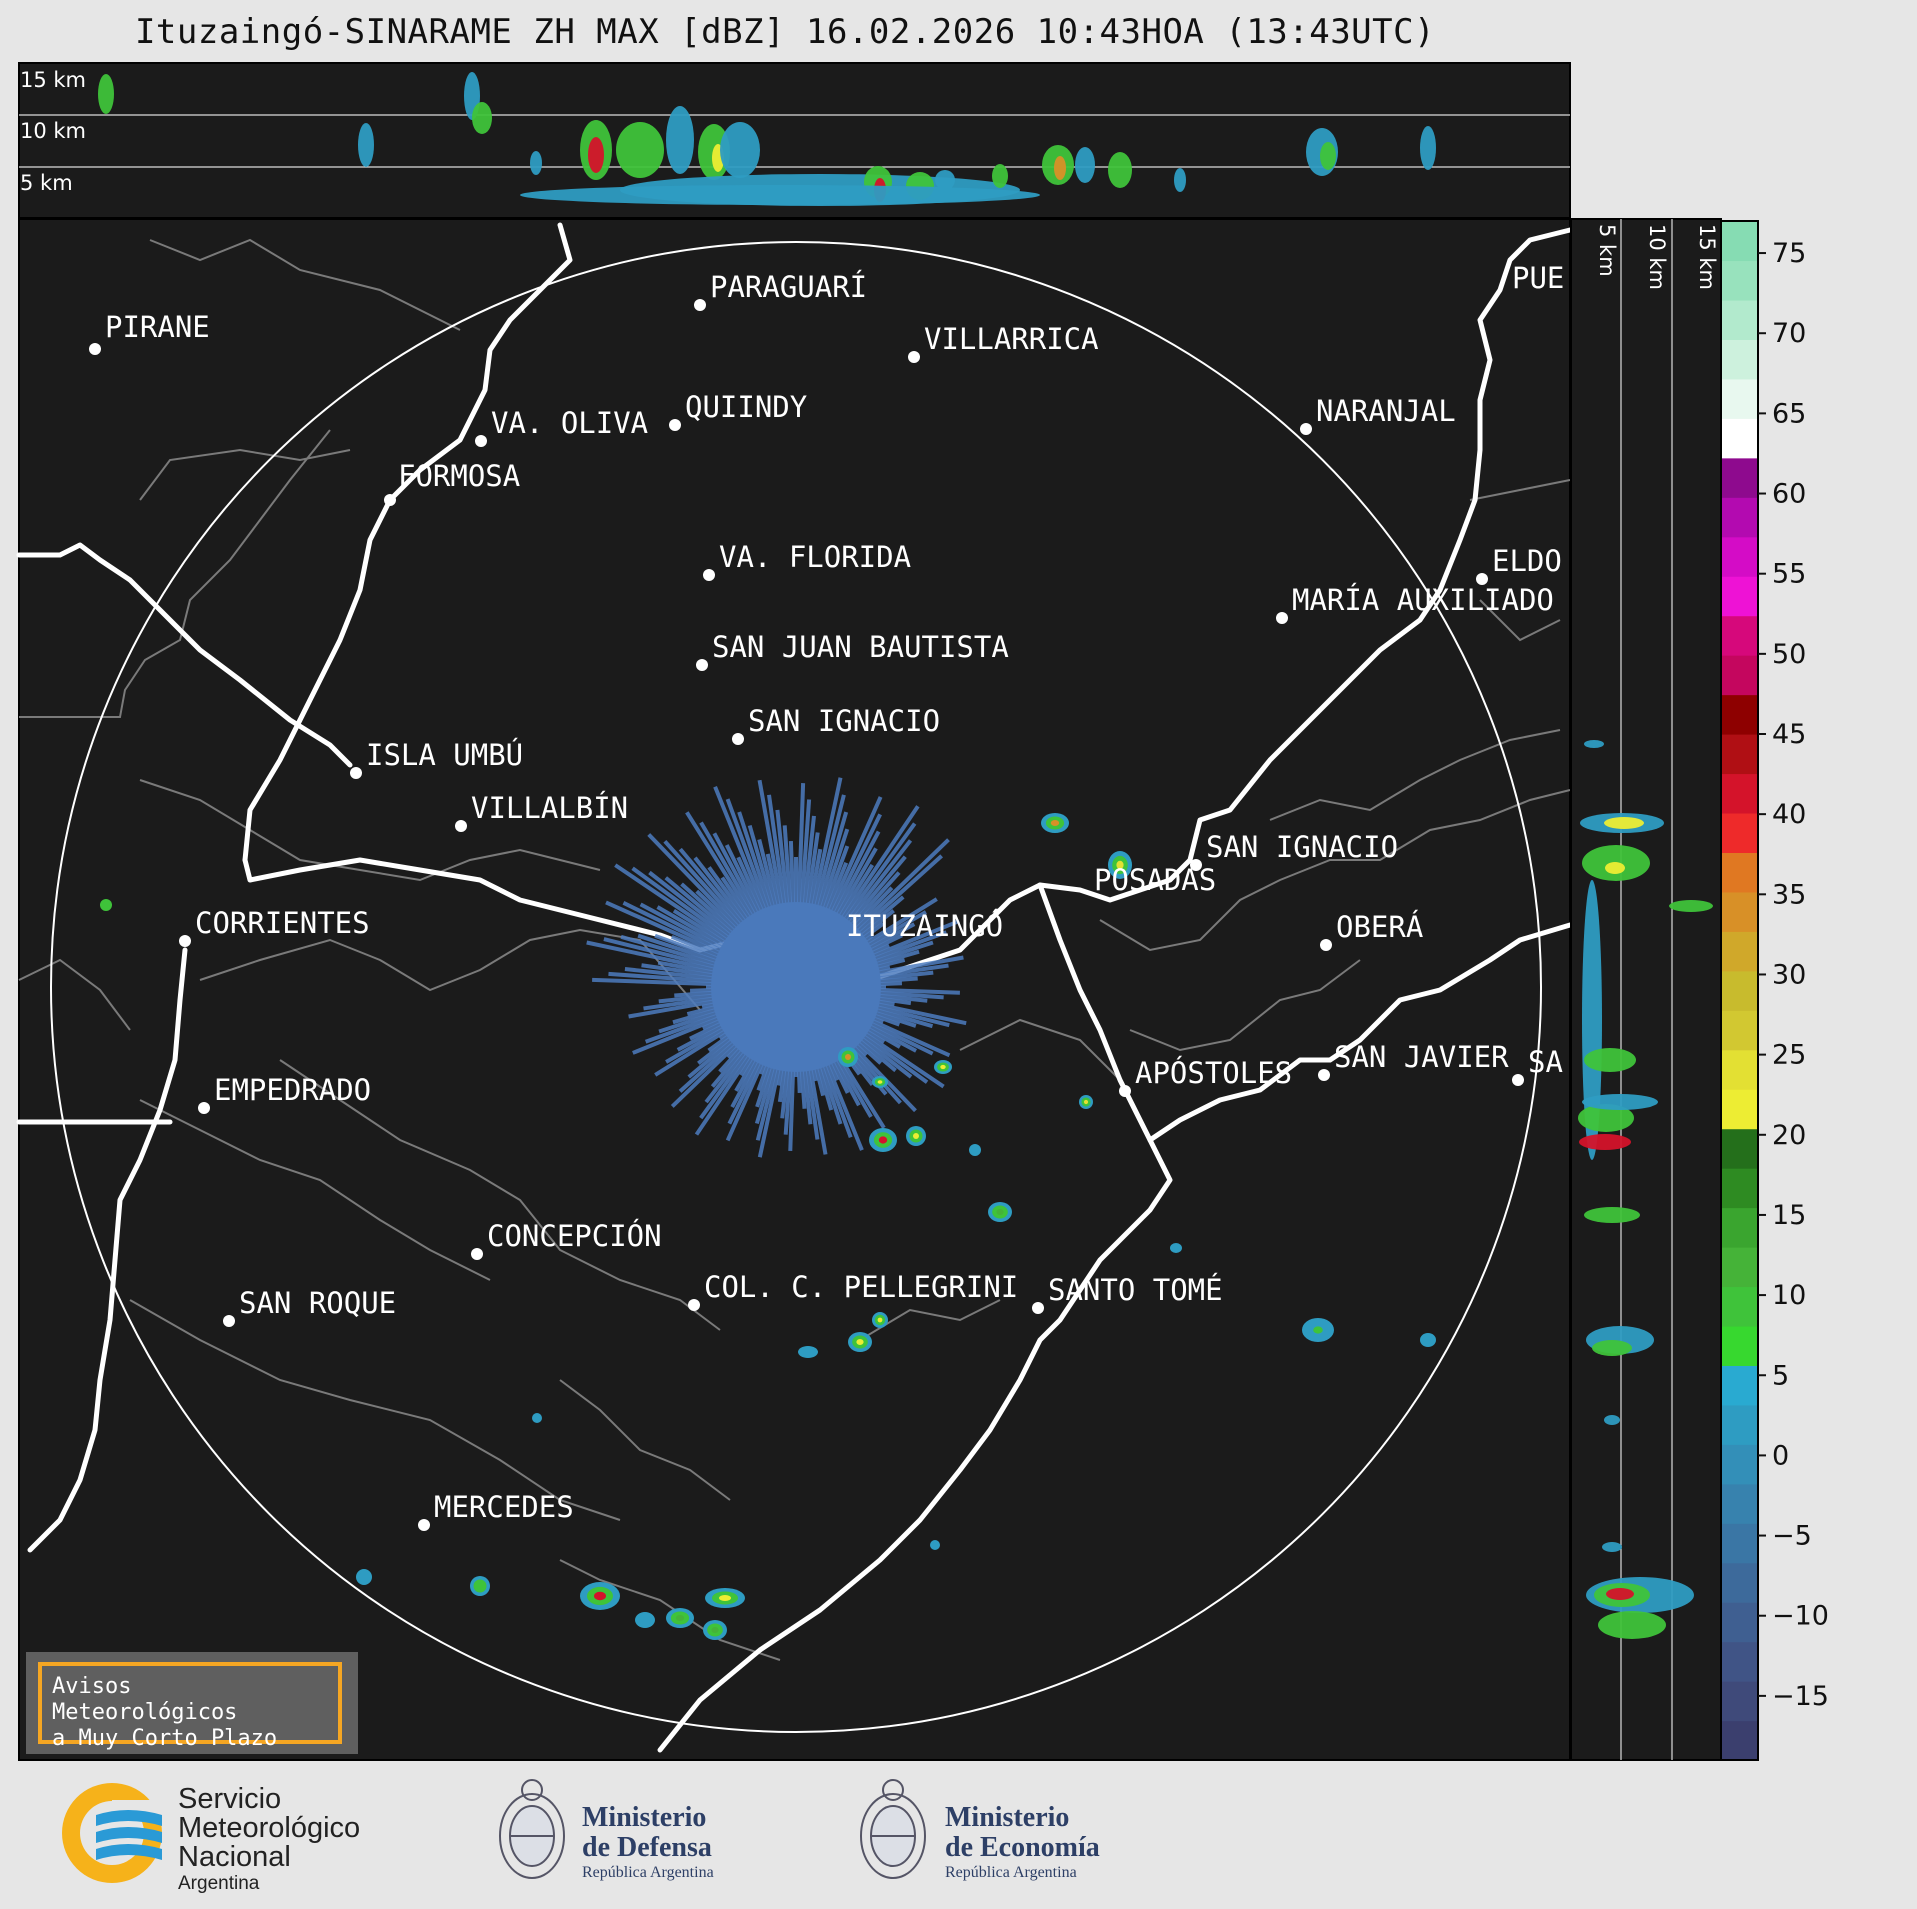  What do you see at coordinates (282, 923) in the screenshot?
I see `city-label: CORRIENTES` at bounding box center [282, 923].